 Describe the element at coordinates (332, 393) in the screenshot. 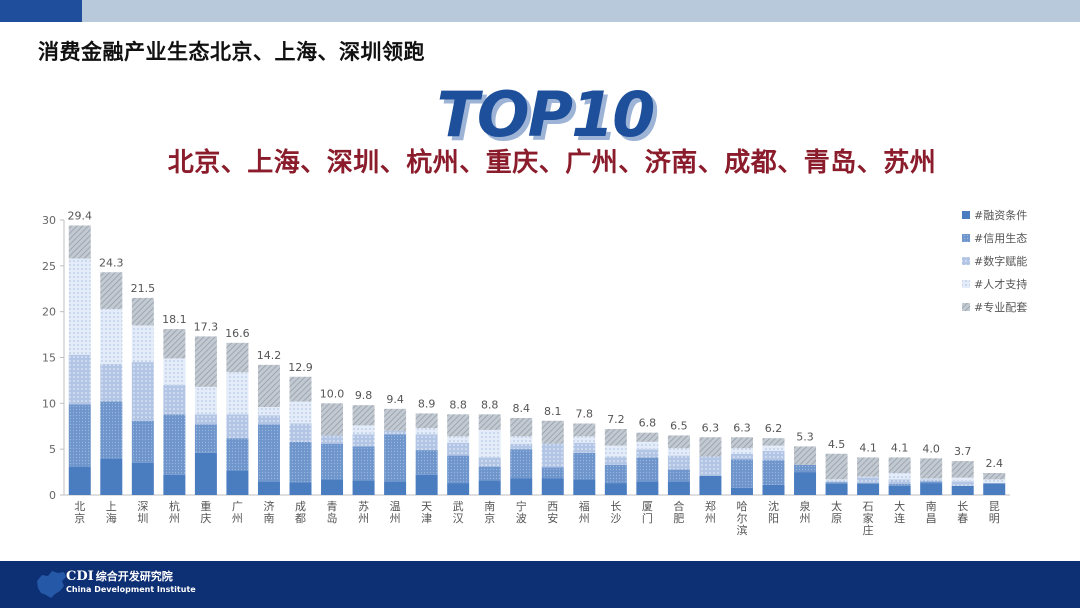

I see `bar-total-label: 10.0` at that location.